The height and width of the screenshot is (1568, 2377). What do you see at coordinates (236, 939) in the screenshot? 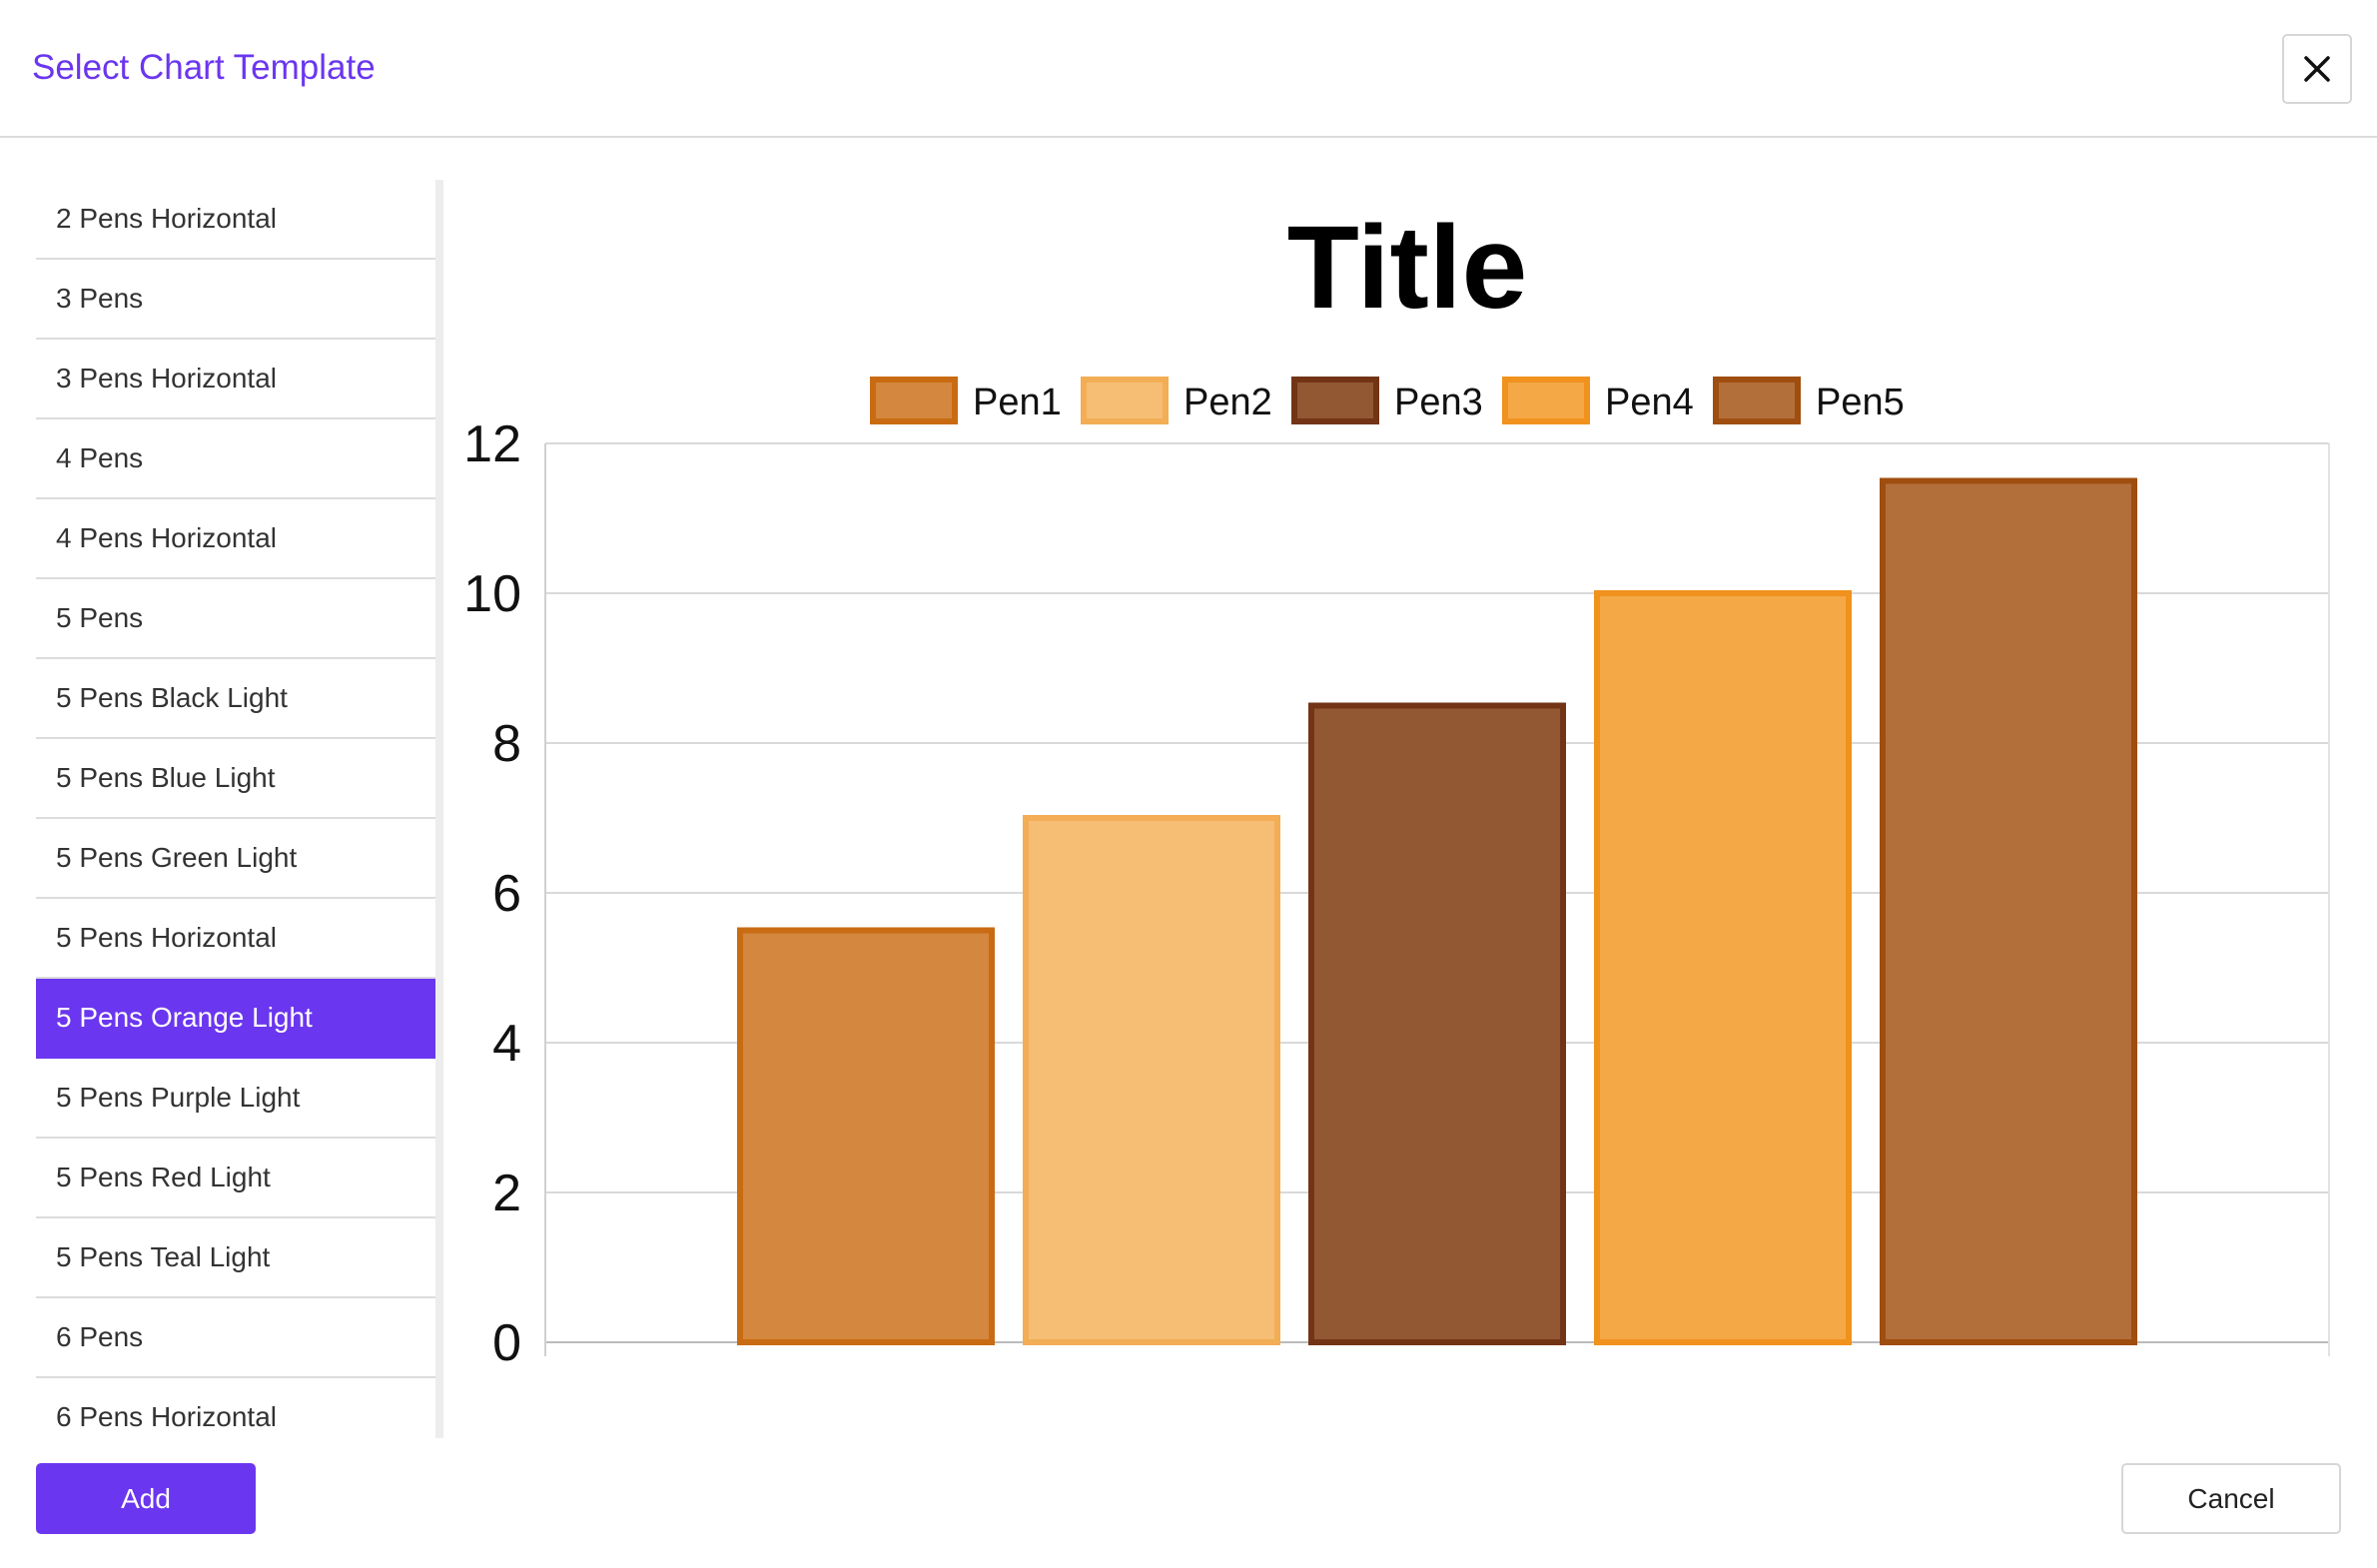
I see `template-list-item: 5 Pens Horizontal` at bounding box center [236, 939].